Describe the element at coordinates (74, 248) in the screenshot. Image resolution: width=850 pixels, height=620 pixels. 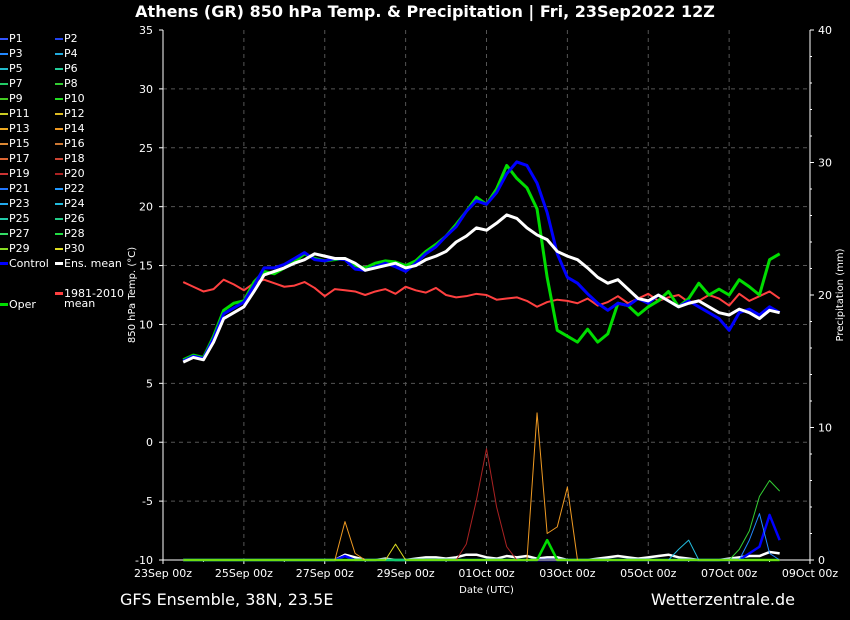
I see `legend-label: P30` at that location.